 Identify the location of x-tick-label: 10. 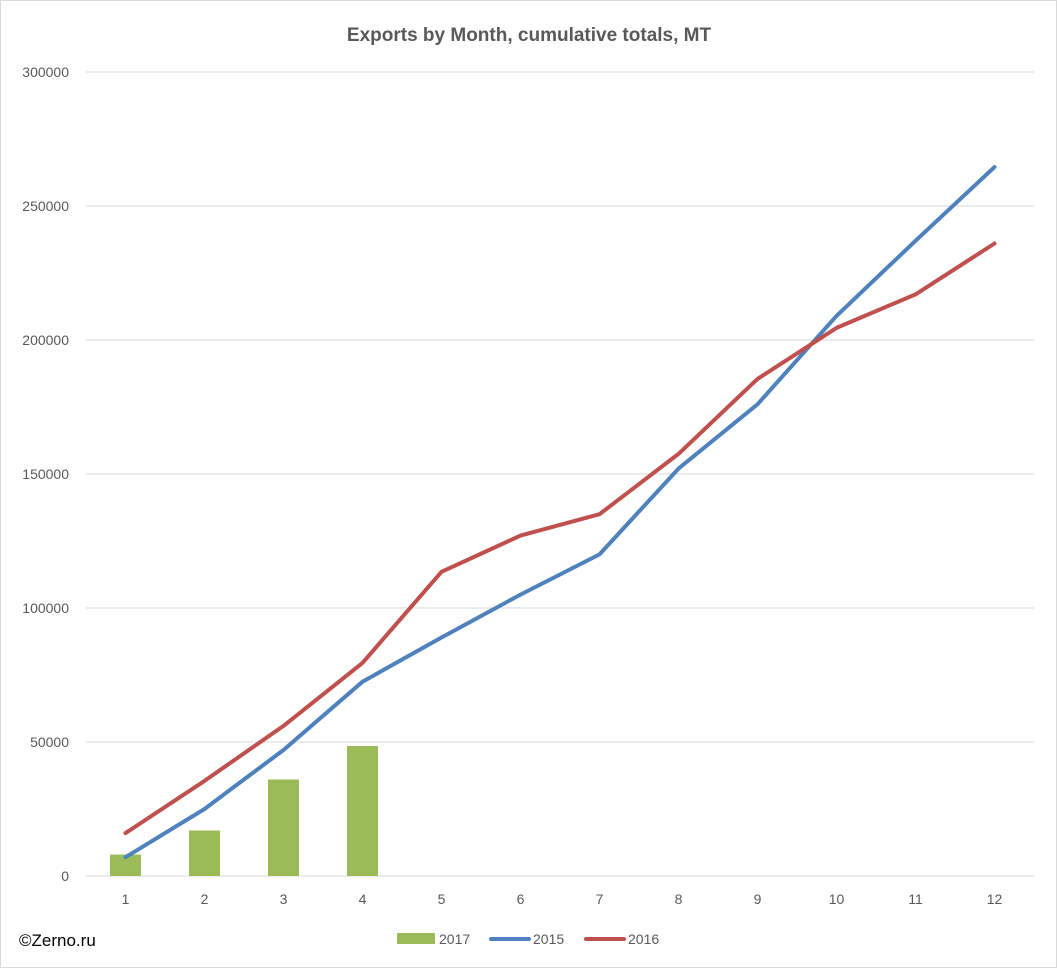
(837, 899).